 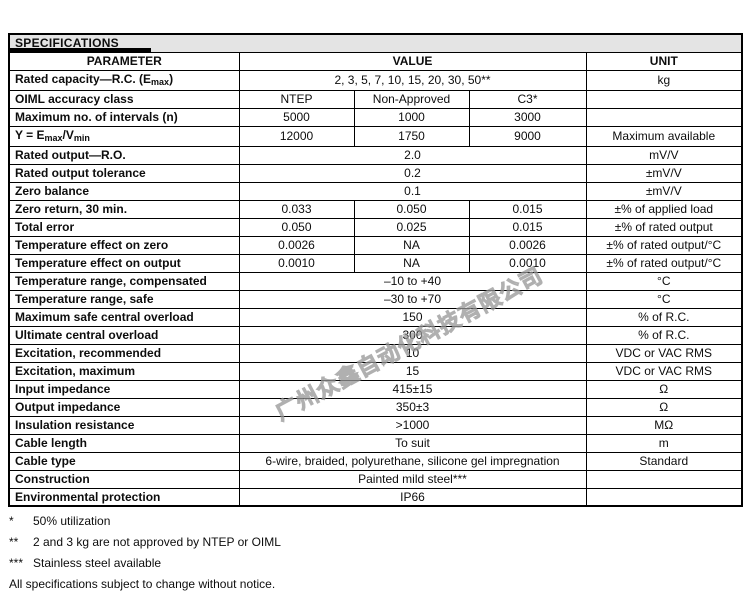 What do you see at coordinates (124, 389) in the screenshot?
I see `parameter-cell: Input impedance` at bounding box center [124, 389].